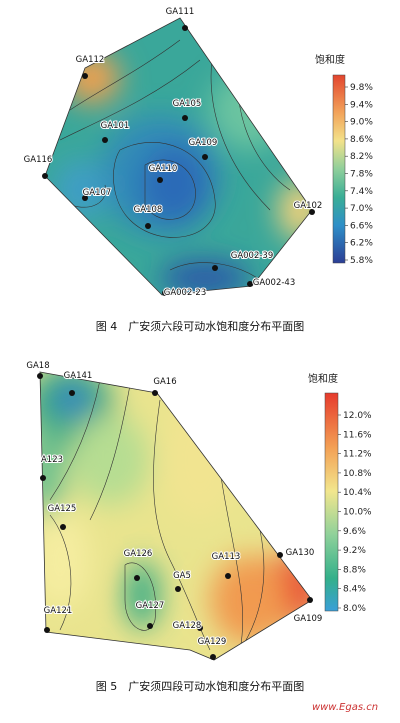  I want to click on colorbar-label: 10.0%, so click(357, 513).